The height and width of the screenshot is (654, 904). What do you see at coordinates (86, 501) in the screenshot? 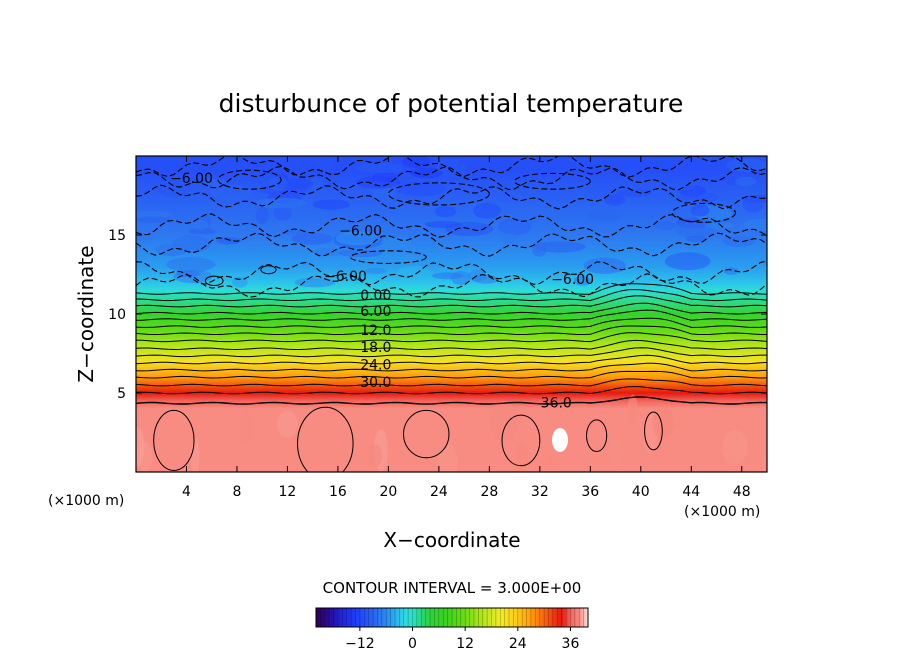
I see `x-unit-left: (×1000 m)` at bounding box center [86, 501].